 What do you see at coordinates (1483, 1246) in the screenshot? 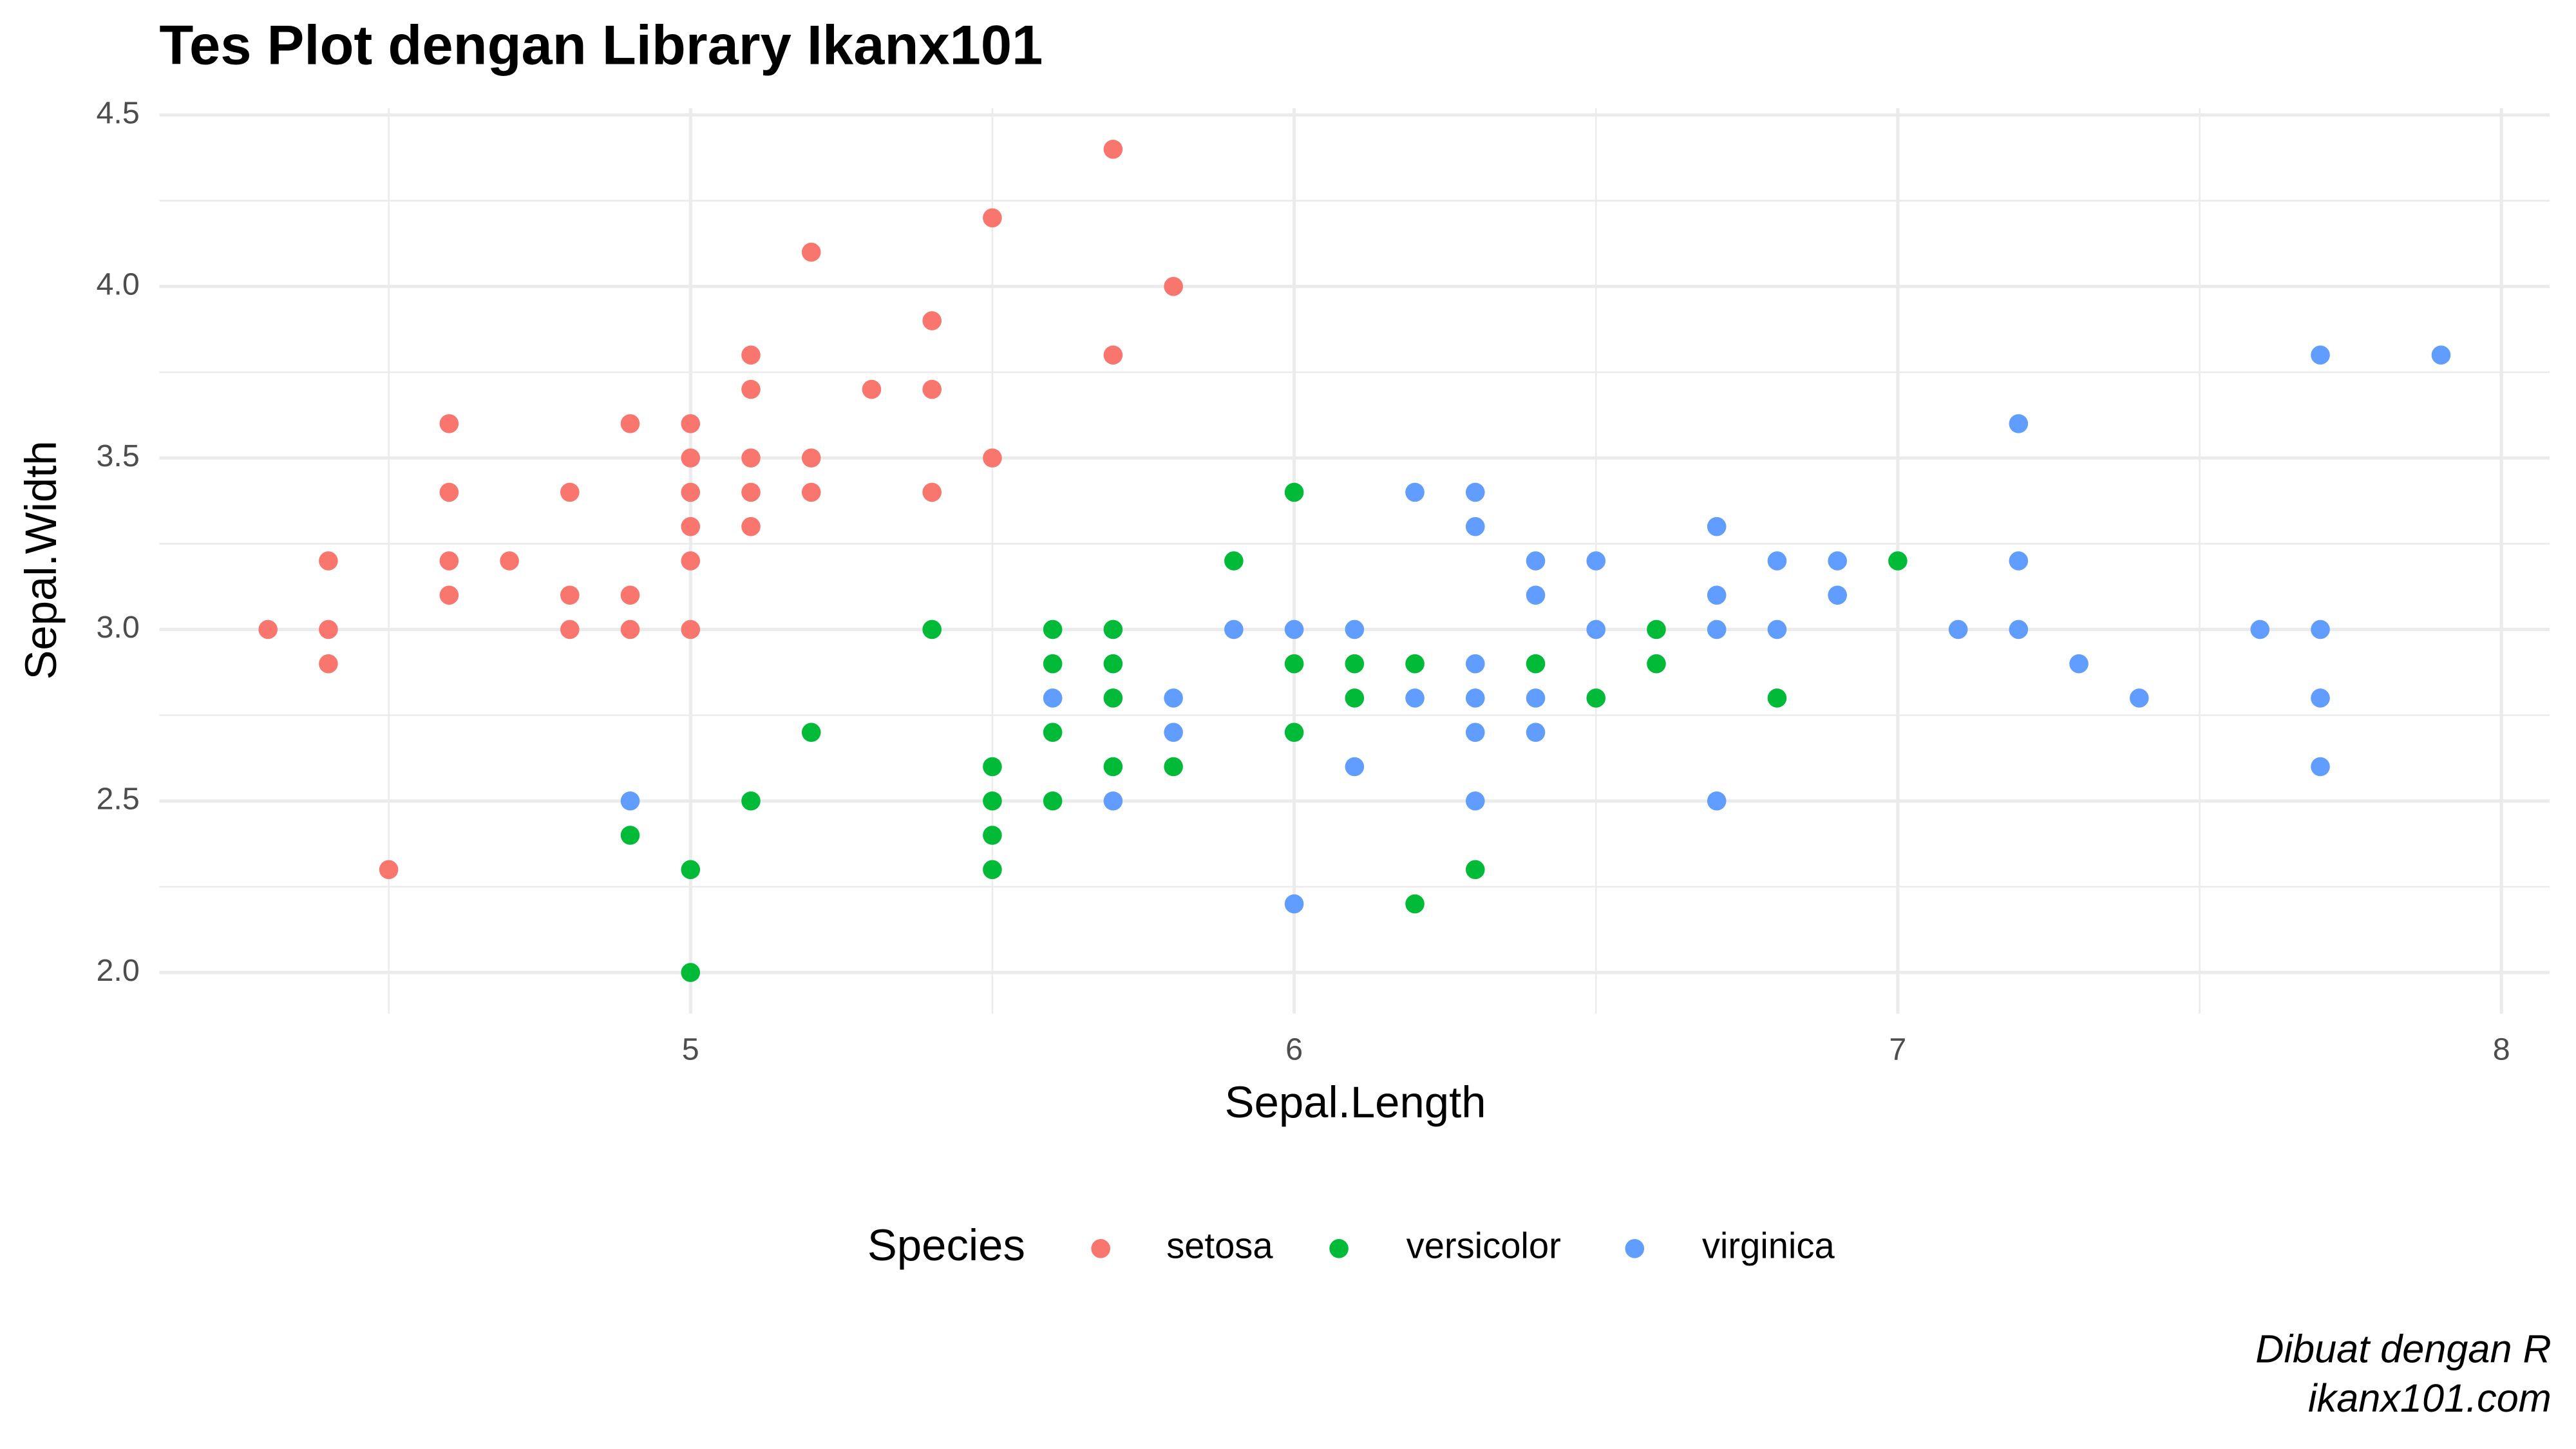
I see `legend-label: versicolor` at bounding box center [1483, 1246].